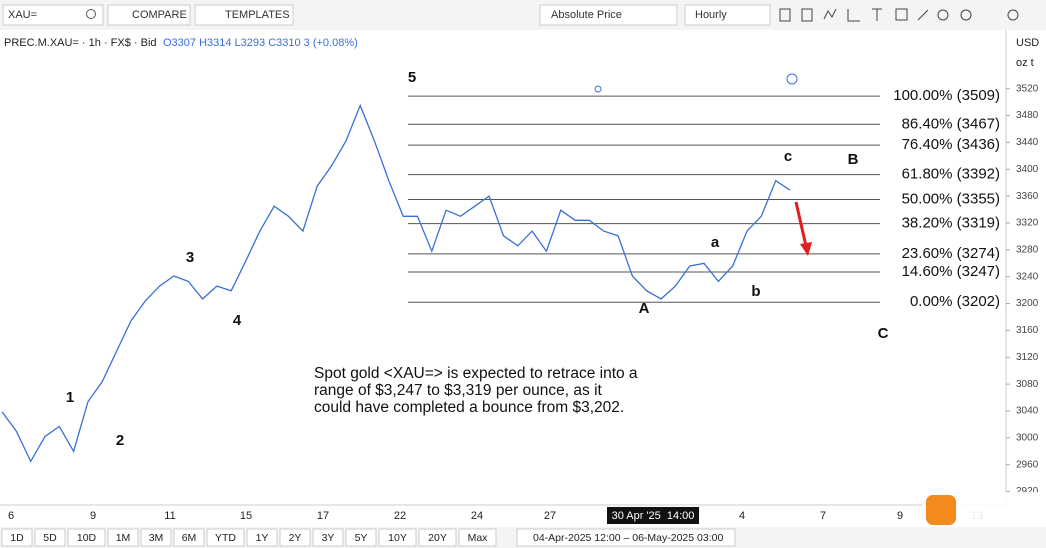 This screenshot has height=548, width=1046. Describe the element at coordinates (899, 15) in the screenshot. I see `tool-icons` at that location.